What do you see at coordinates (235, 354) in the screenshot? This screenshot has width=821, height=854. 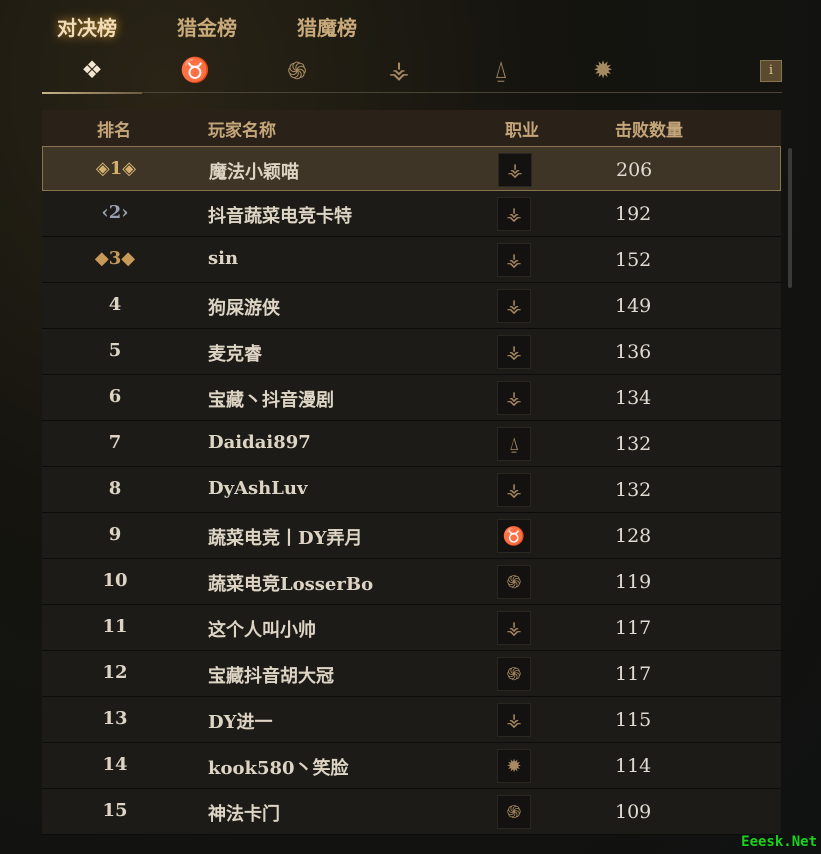 I see `player-name: 麦克睿` at bounding box center [235, 354].